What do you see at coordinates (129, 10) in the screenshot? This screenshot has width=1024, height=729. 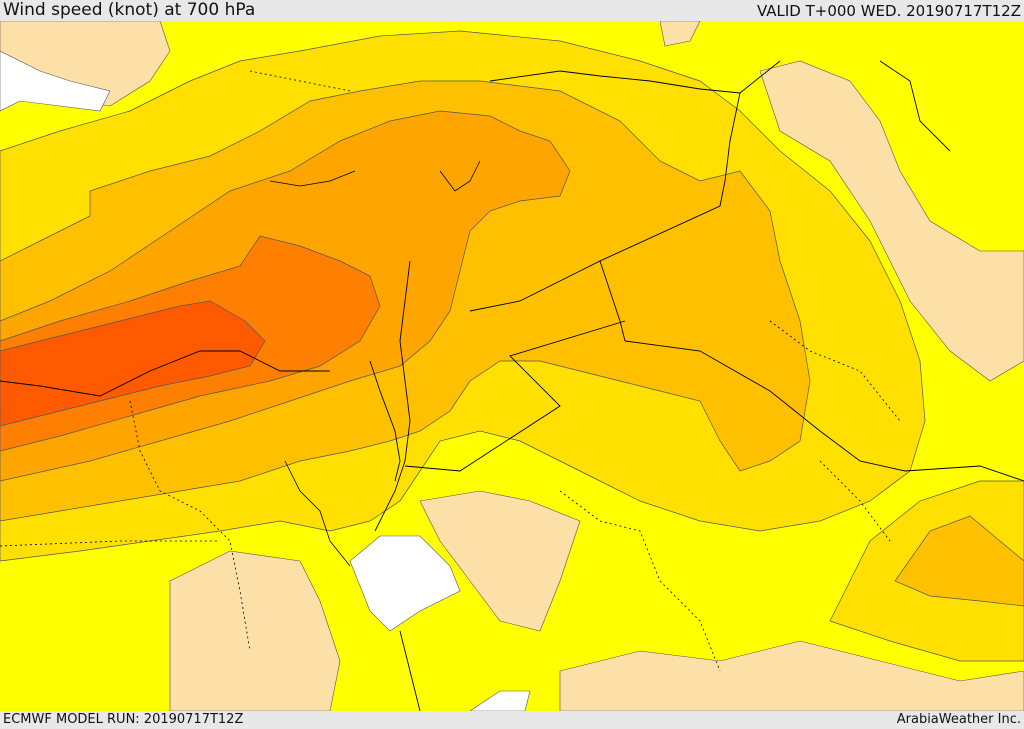 I see `map-title: Wind speed (knot) at 700 hPa` at bounding box center [129, 10].